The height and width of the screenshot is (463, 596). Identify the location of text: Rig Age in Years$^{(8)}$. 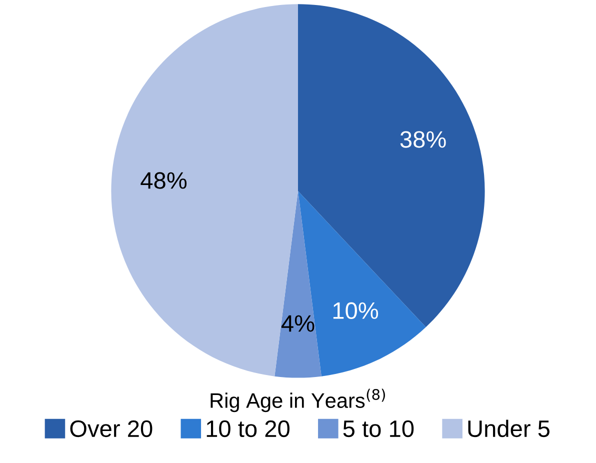
(297, 400).